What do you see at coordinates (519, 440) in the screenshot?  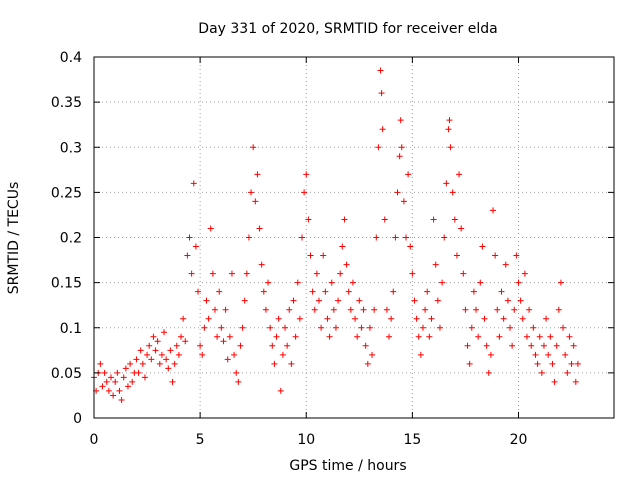 I see `x-tick-label: 20` at bounding box center [519, 440].